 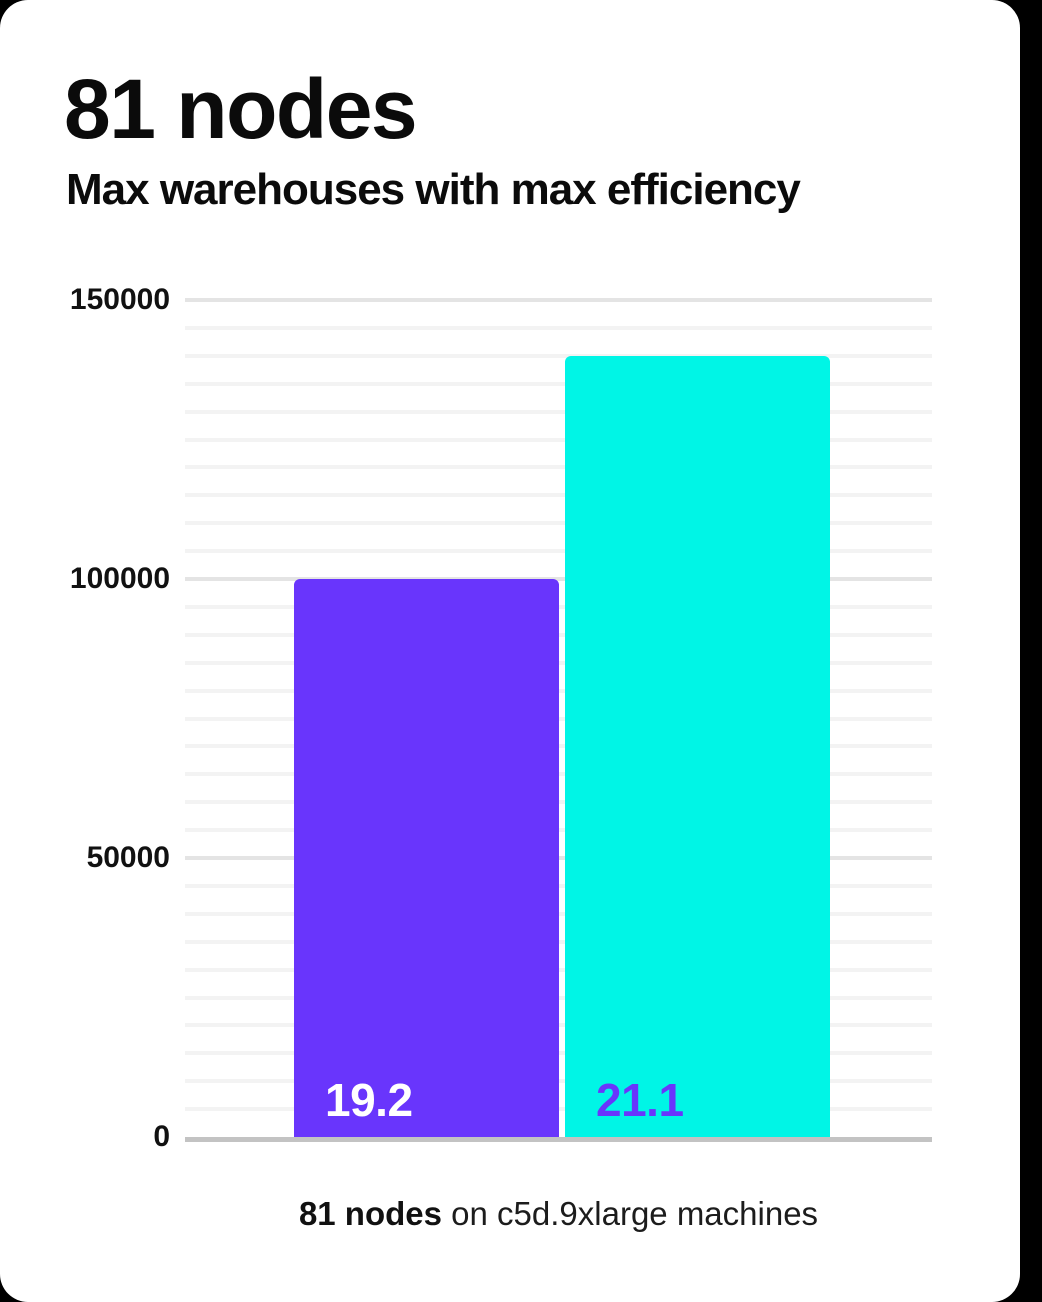 I want to click on bar-label-21.1: 21.1, so click(x=640, y=1100).